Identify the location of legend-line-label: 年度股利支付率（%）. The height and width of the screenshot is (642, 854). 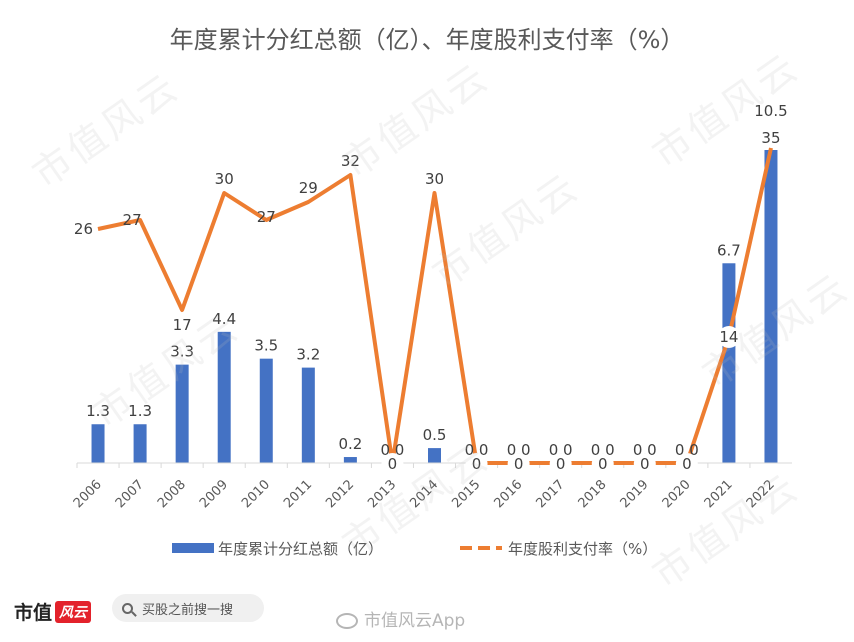
(582, 549).